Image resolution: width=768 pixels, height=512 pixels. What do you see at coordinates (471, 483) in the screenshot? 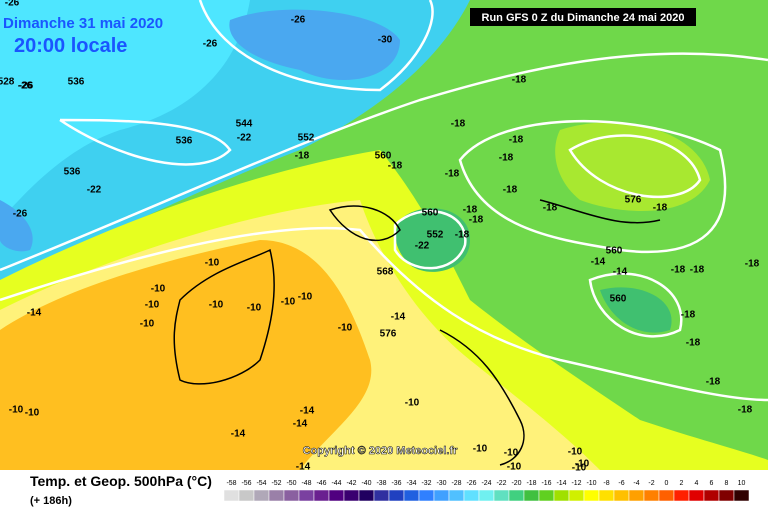
I see `scale-label: -26` at bounding box center [471, 483].